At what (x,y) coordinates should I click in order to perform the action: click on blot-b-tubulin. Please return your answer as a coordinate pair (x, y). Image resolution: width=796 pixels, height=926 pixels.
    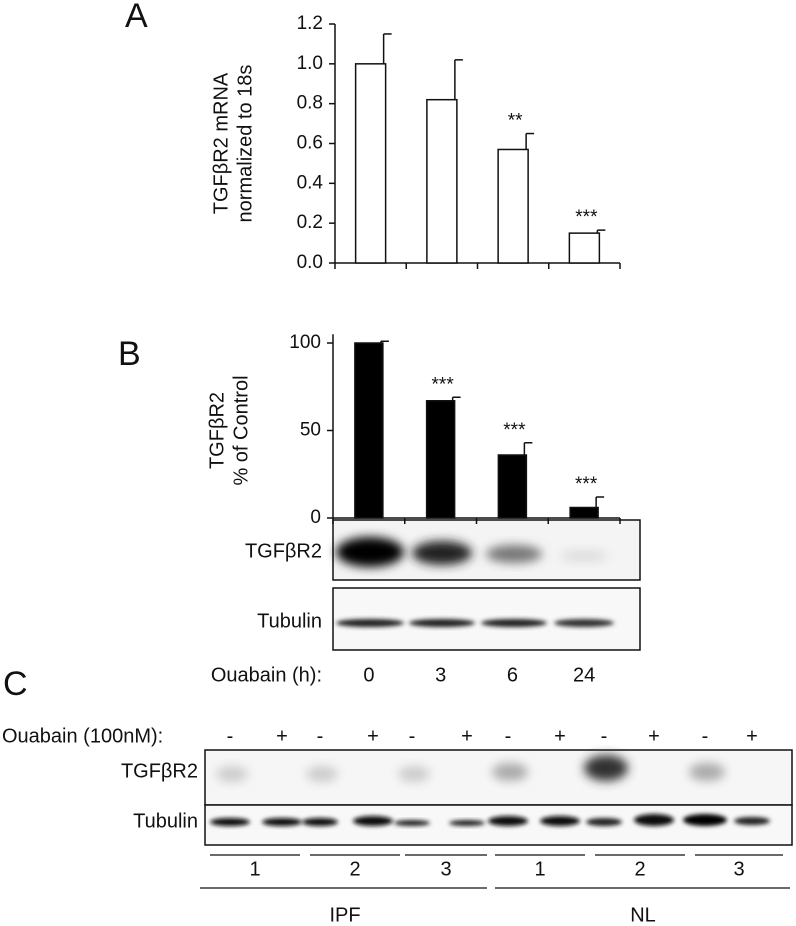
    Looking at the image, I should click on (486, 619).